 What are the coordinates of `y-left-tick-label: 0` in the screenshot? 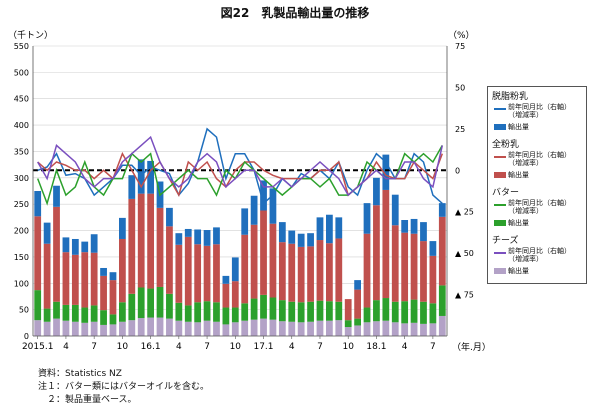 It's located at (26, 336).